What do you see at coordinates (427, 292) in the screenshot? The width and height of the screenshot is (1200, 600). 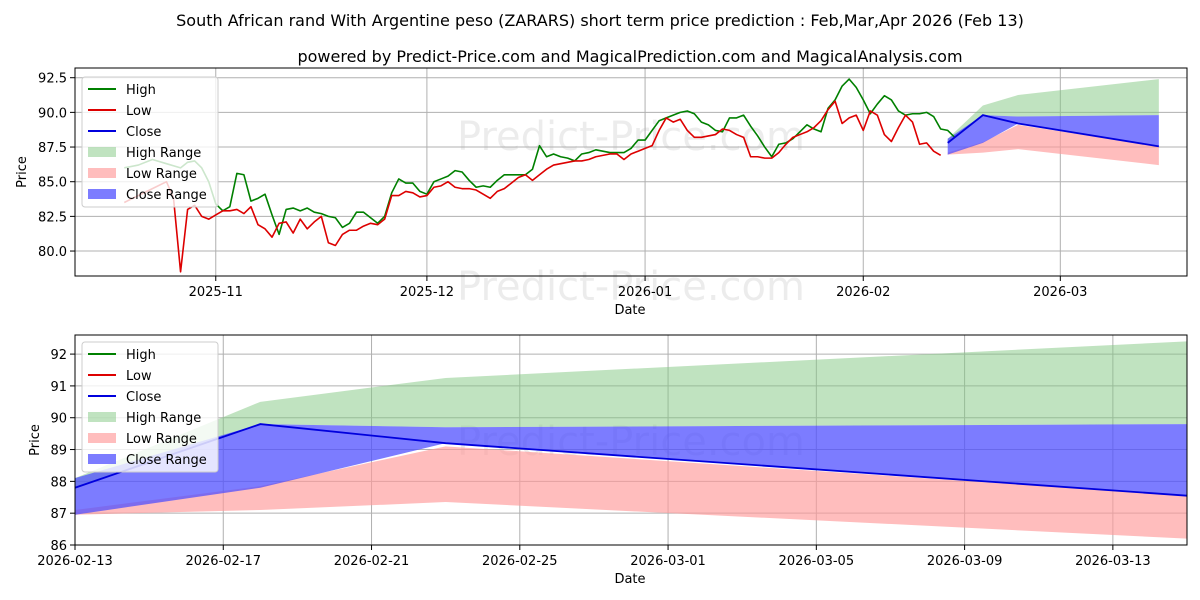 I see `x-tick-label: 2025-12` at bounding box center [427, 292].